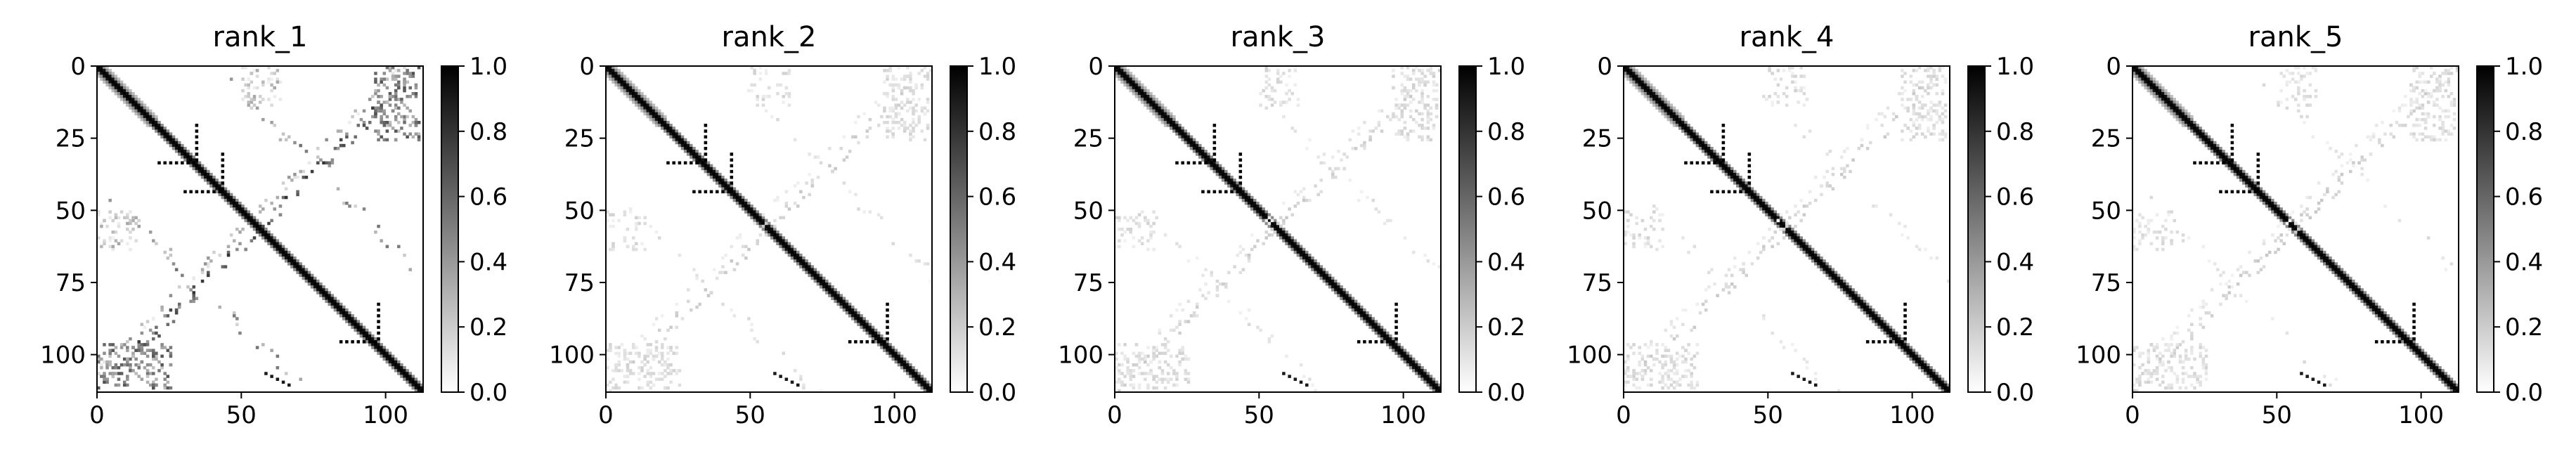 This screenshot has width=2576, height=461. What do you see at coordinates (260, 37) in the screenshot?
I see `panel-title: rank_1` at bounding box center [260, 37].